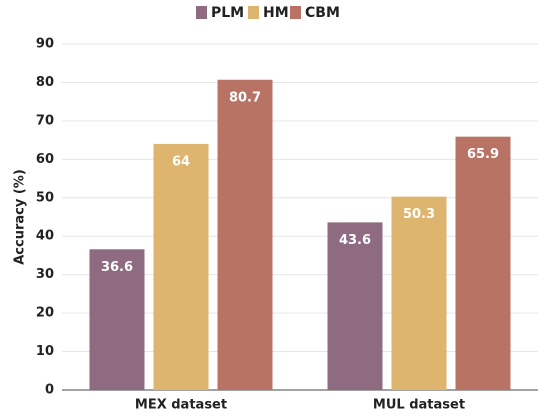 This screenshot has width=538, height=417. What do you see at coordinates (45, 236) in the screenshot?
I see `y-tick-label: 40` at bounding box center [45, 236].